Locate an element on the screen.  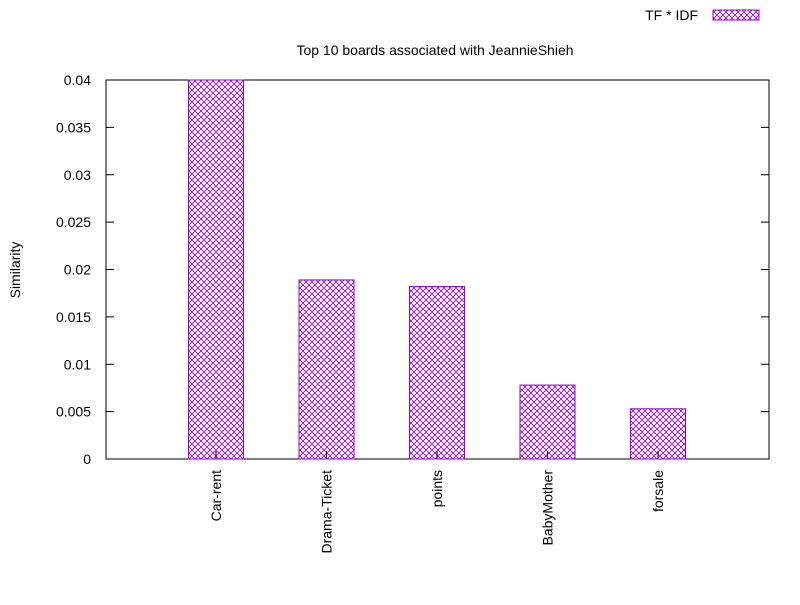
bar-points is located at coordinates (437, 373).